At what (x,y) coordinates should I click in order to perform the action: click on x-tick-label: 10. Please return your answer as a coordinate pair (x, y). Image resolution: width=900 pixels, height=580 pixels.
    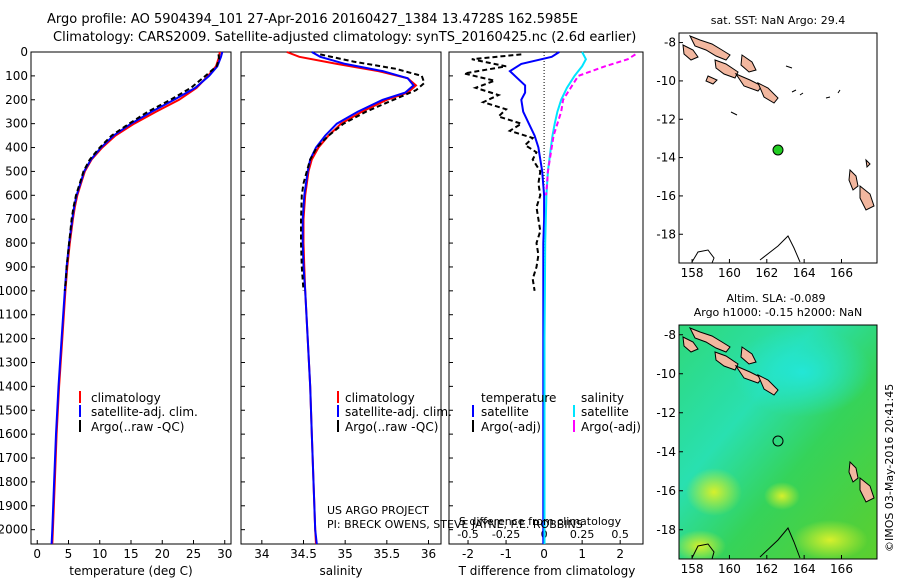
    Looking at the image, I should click on (99, 554).